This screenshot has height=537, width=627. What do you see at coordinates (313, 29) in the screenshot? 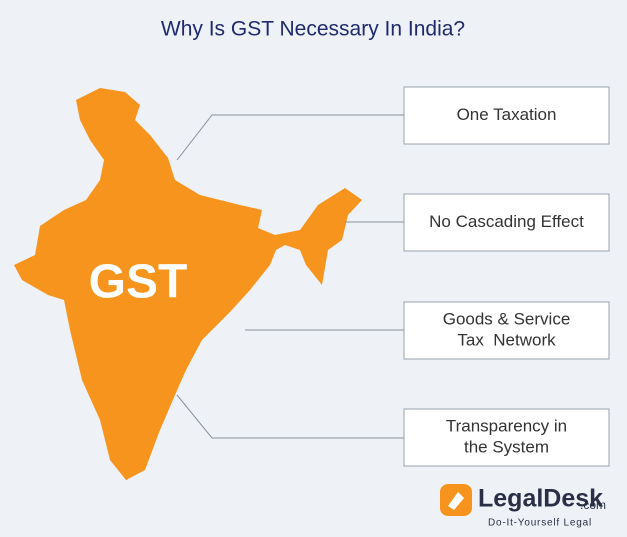
I see `title: Why Is GST Necessary In India?` at bounding box center [313, 29].